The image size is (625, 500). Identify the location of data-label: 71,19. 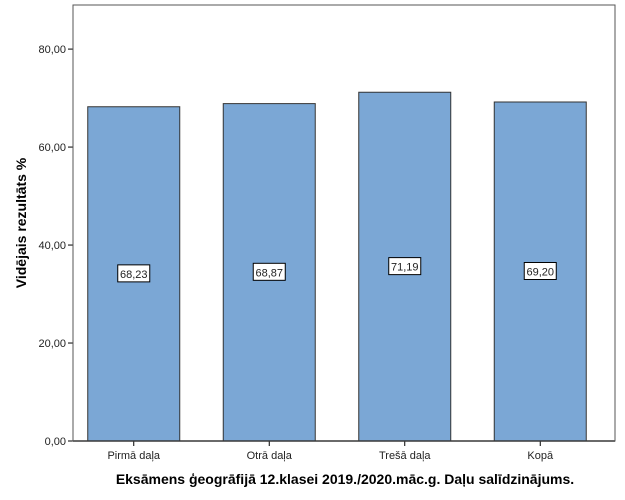
(405, 268).